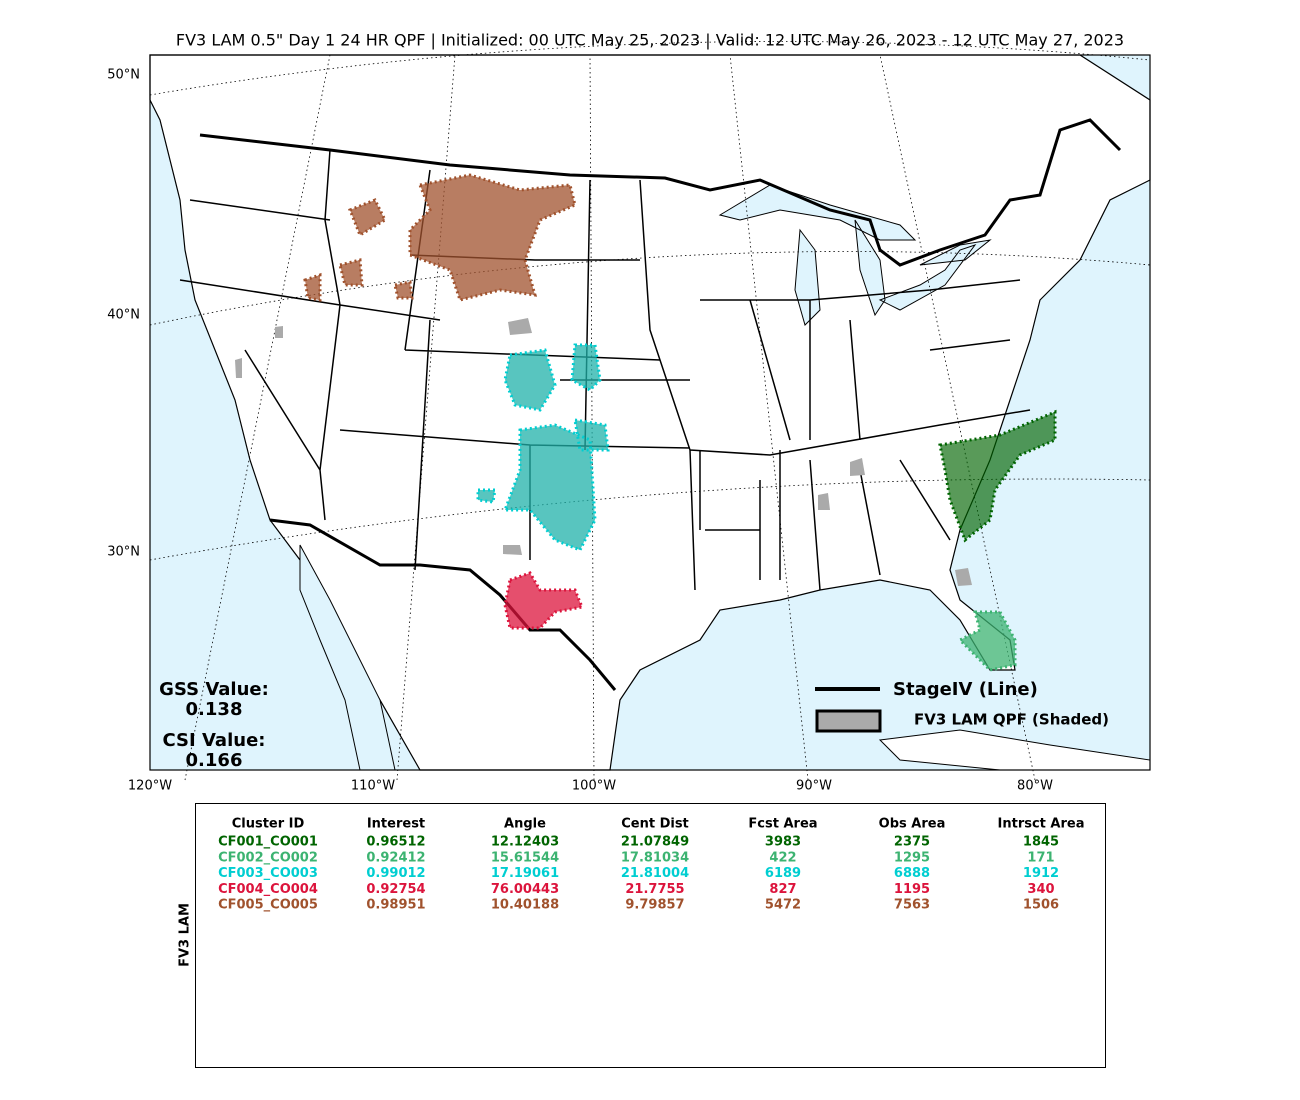  I want to click on us-canada-border, so click(660, 192).